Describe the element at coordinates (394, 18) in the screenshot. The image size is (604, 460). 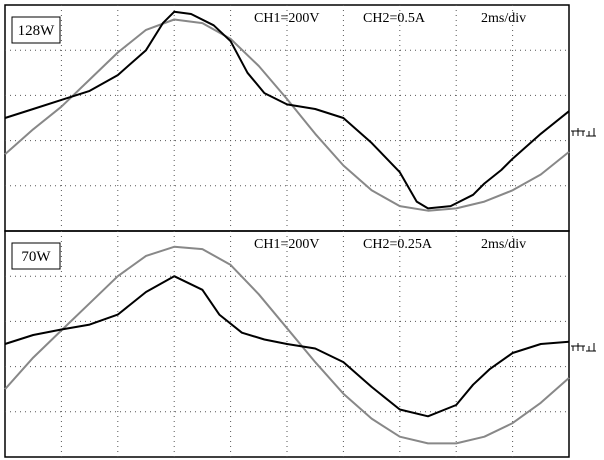
I see `ch2-scale-label: CH2=0.5A` at that location.